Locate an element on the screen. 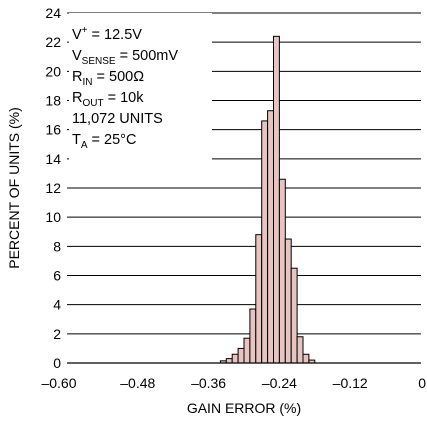 The height and width of the screenshot is (428, 427). condition-rout: ROUT = 10k is located at coordinates (108, 99).